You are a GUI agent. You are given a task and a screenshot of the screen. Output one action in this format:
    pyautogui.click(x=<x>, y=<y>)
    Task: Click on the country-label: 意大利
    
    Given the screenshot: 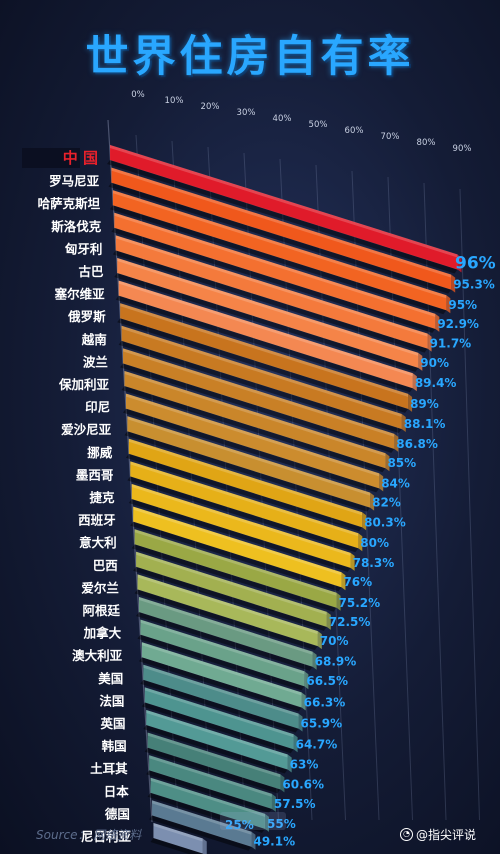 What is the action you would take?
    pyautogui.click(x=98, y=542)
    